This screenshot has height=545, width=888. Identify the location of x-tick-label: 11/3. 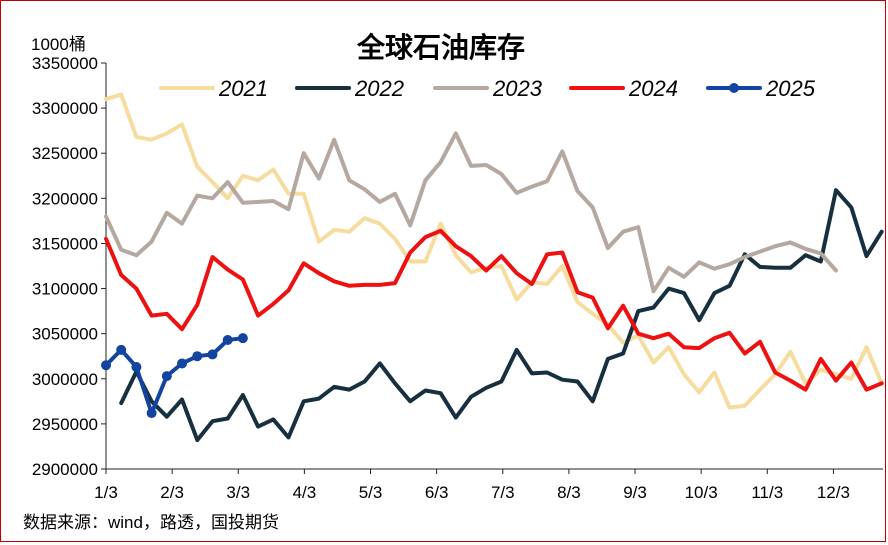
(767, 492).